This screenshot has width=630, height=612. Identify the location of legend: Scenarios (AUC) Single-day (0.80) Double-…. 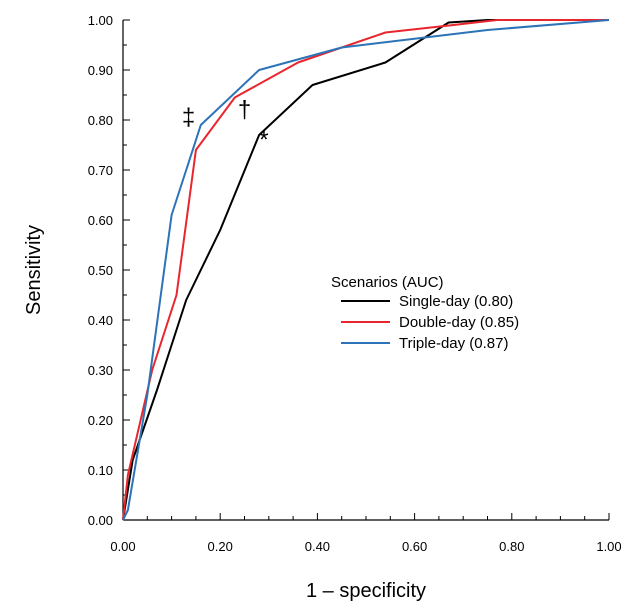
(425, 313).